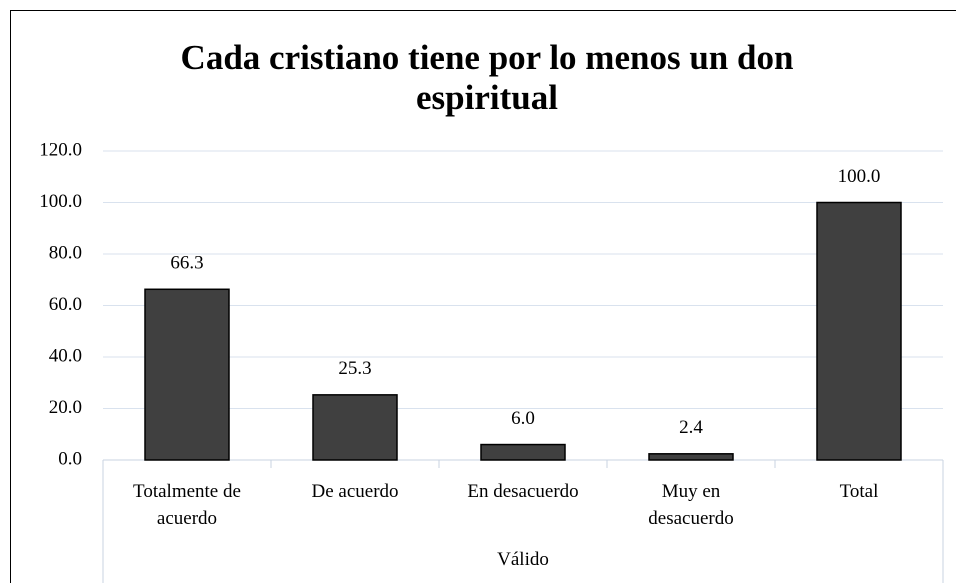 The height and width of the screenshot is (583, 956). Describe the element at coordinates (65, 355) in the screenshot. I see `y-tick-label: 40.0` at that location.